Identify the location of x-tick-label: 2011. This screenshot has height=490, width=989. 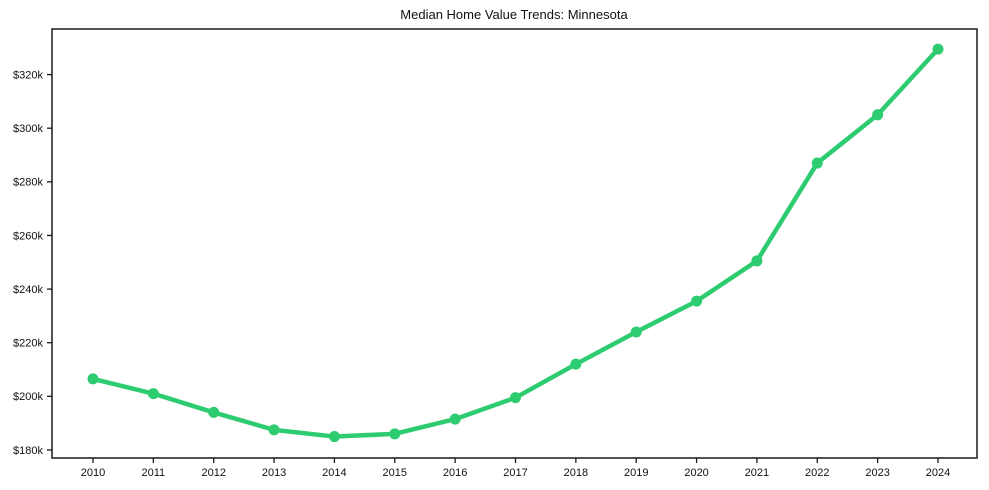
(154, 473).